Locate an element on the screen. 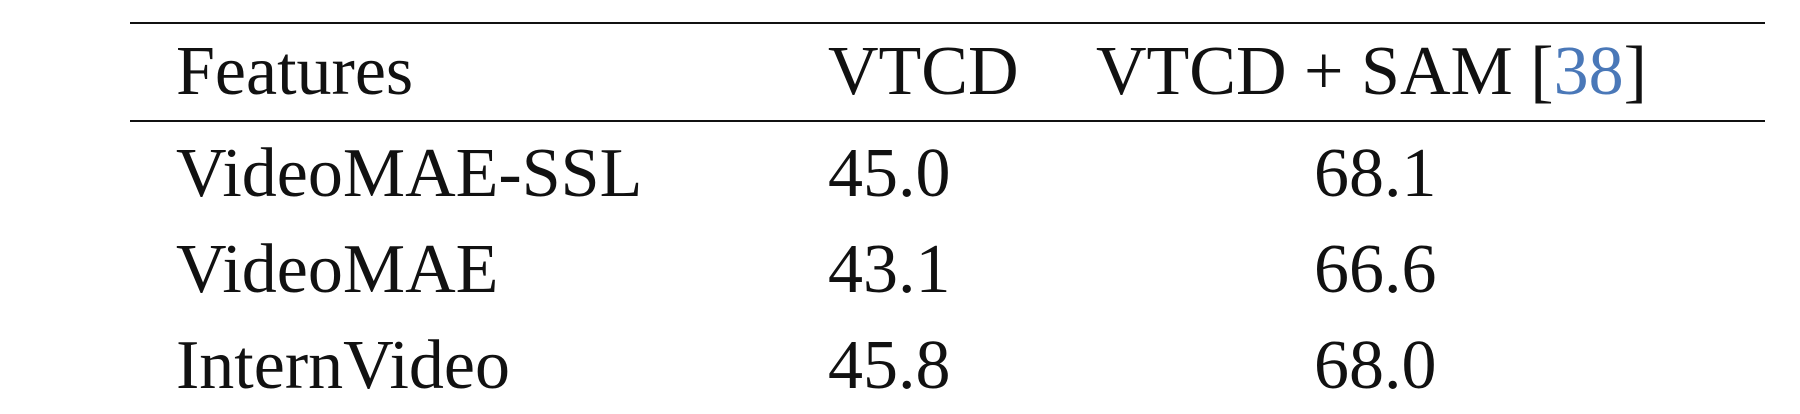 The image size is (1800, 414). header-vtcd-sam: VTCD + SAM [38] is located at coordinates (1410, 72).